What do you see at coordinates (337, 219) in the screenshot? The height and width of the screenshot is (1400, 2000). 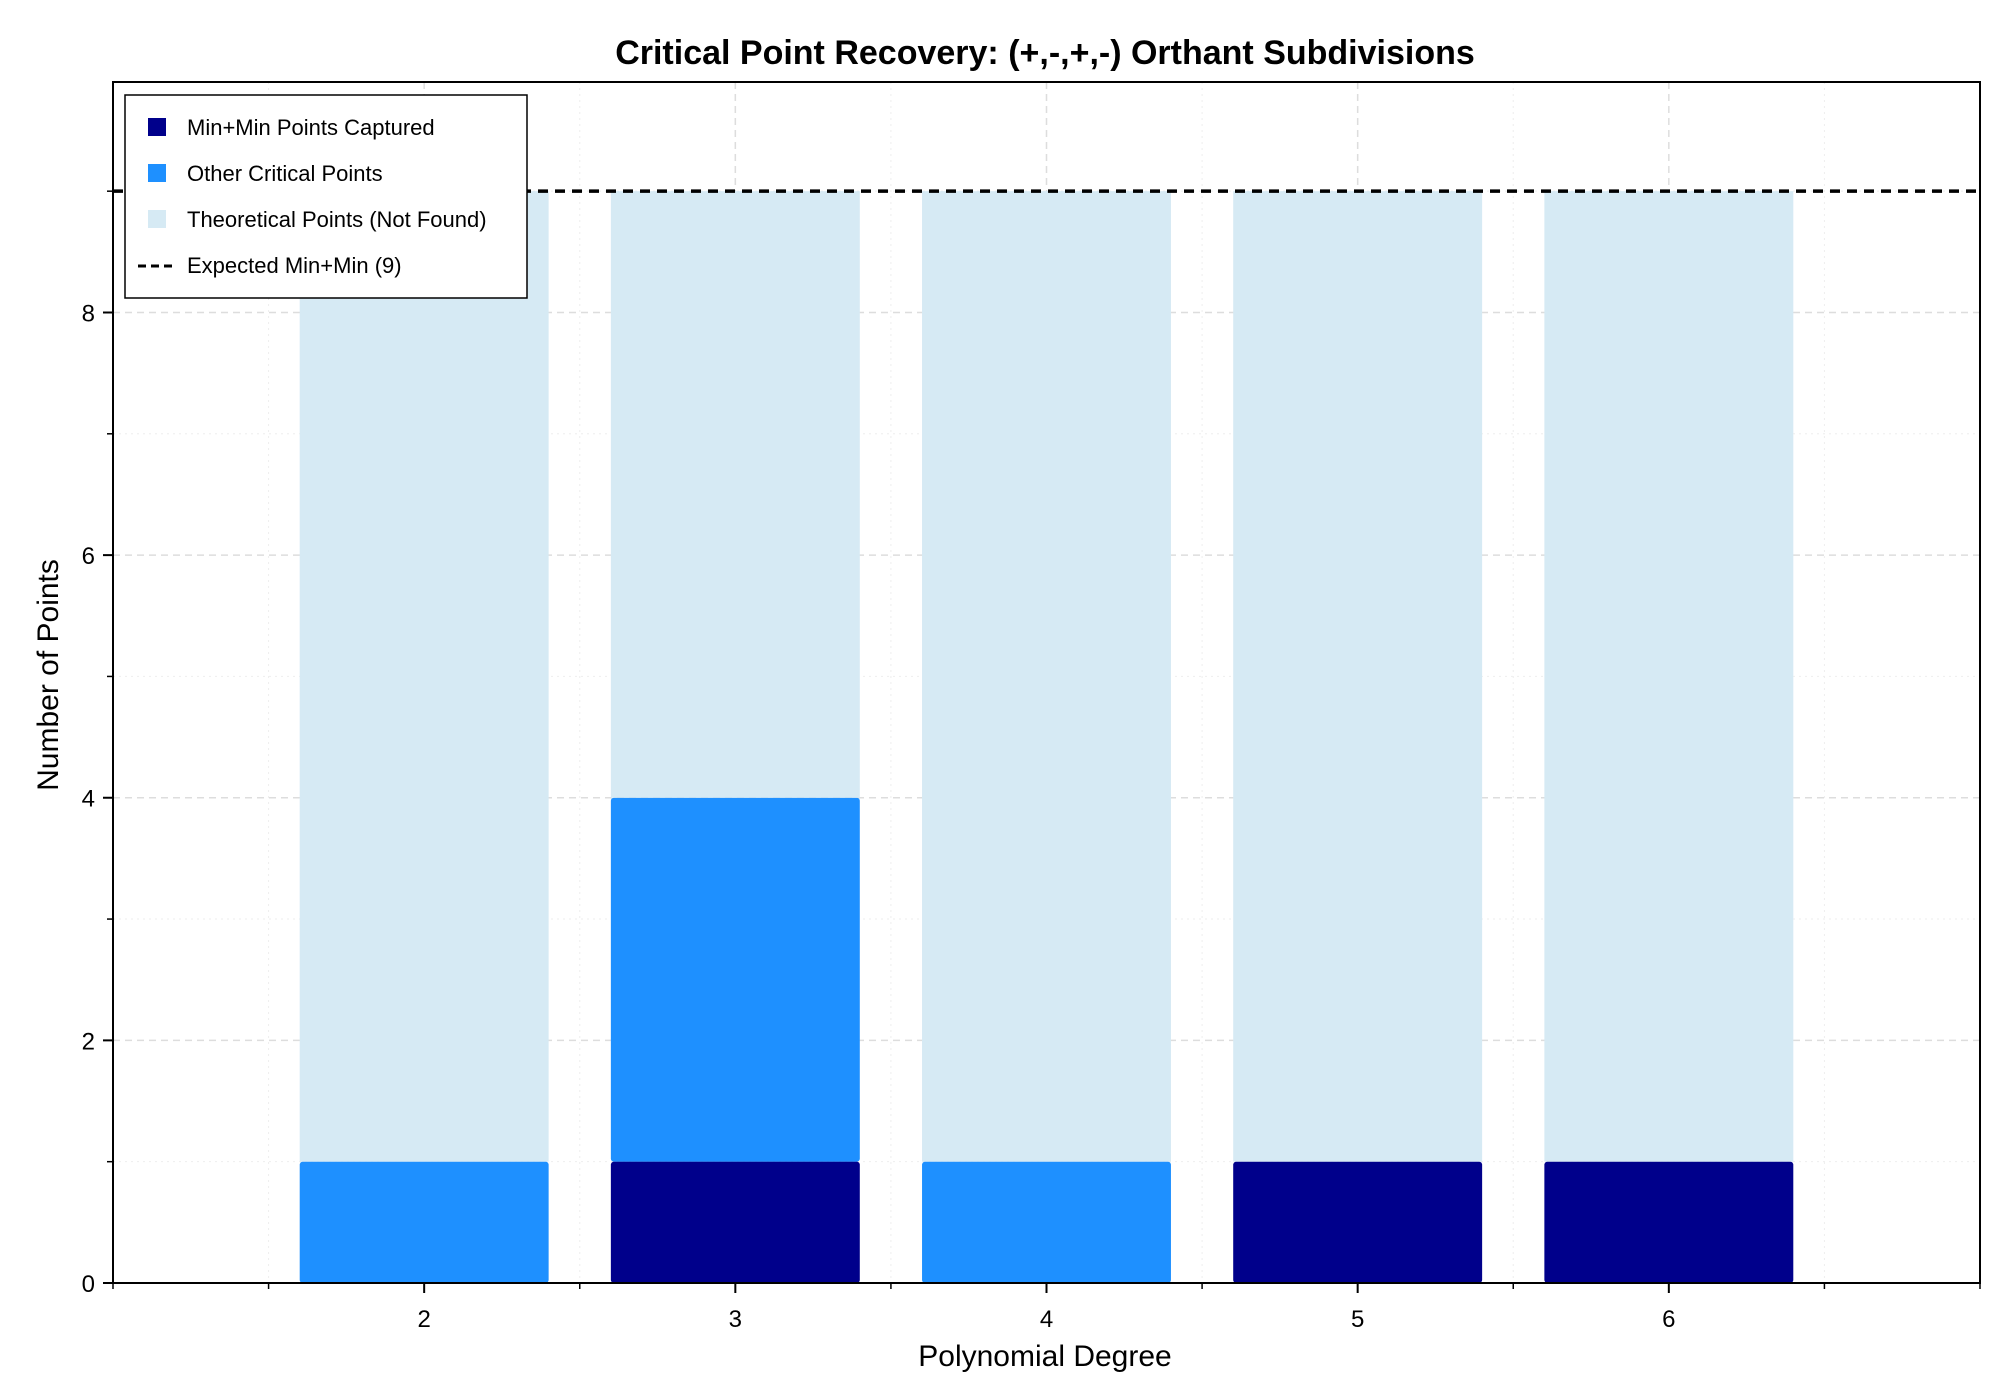 I see `legend-label-2: Theoretical Points (Not Found)` at bounding box center [337, 219].